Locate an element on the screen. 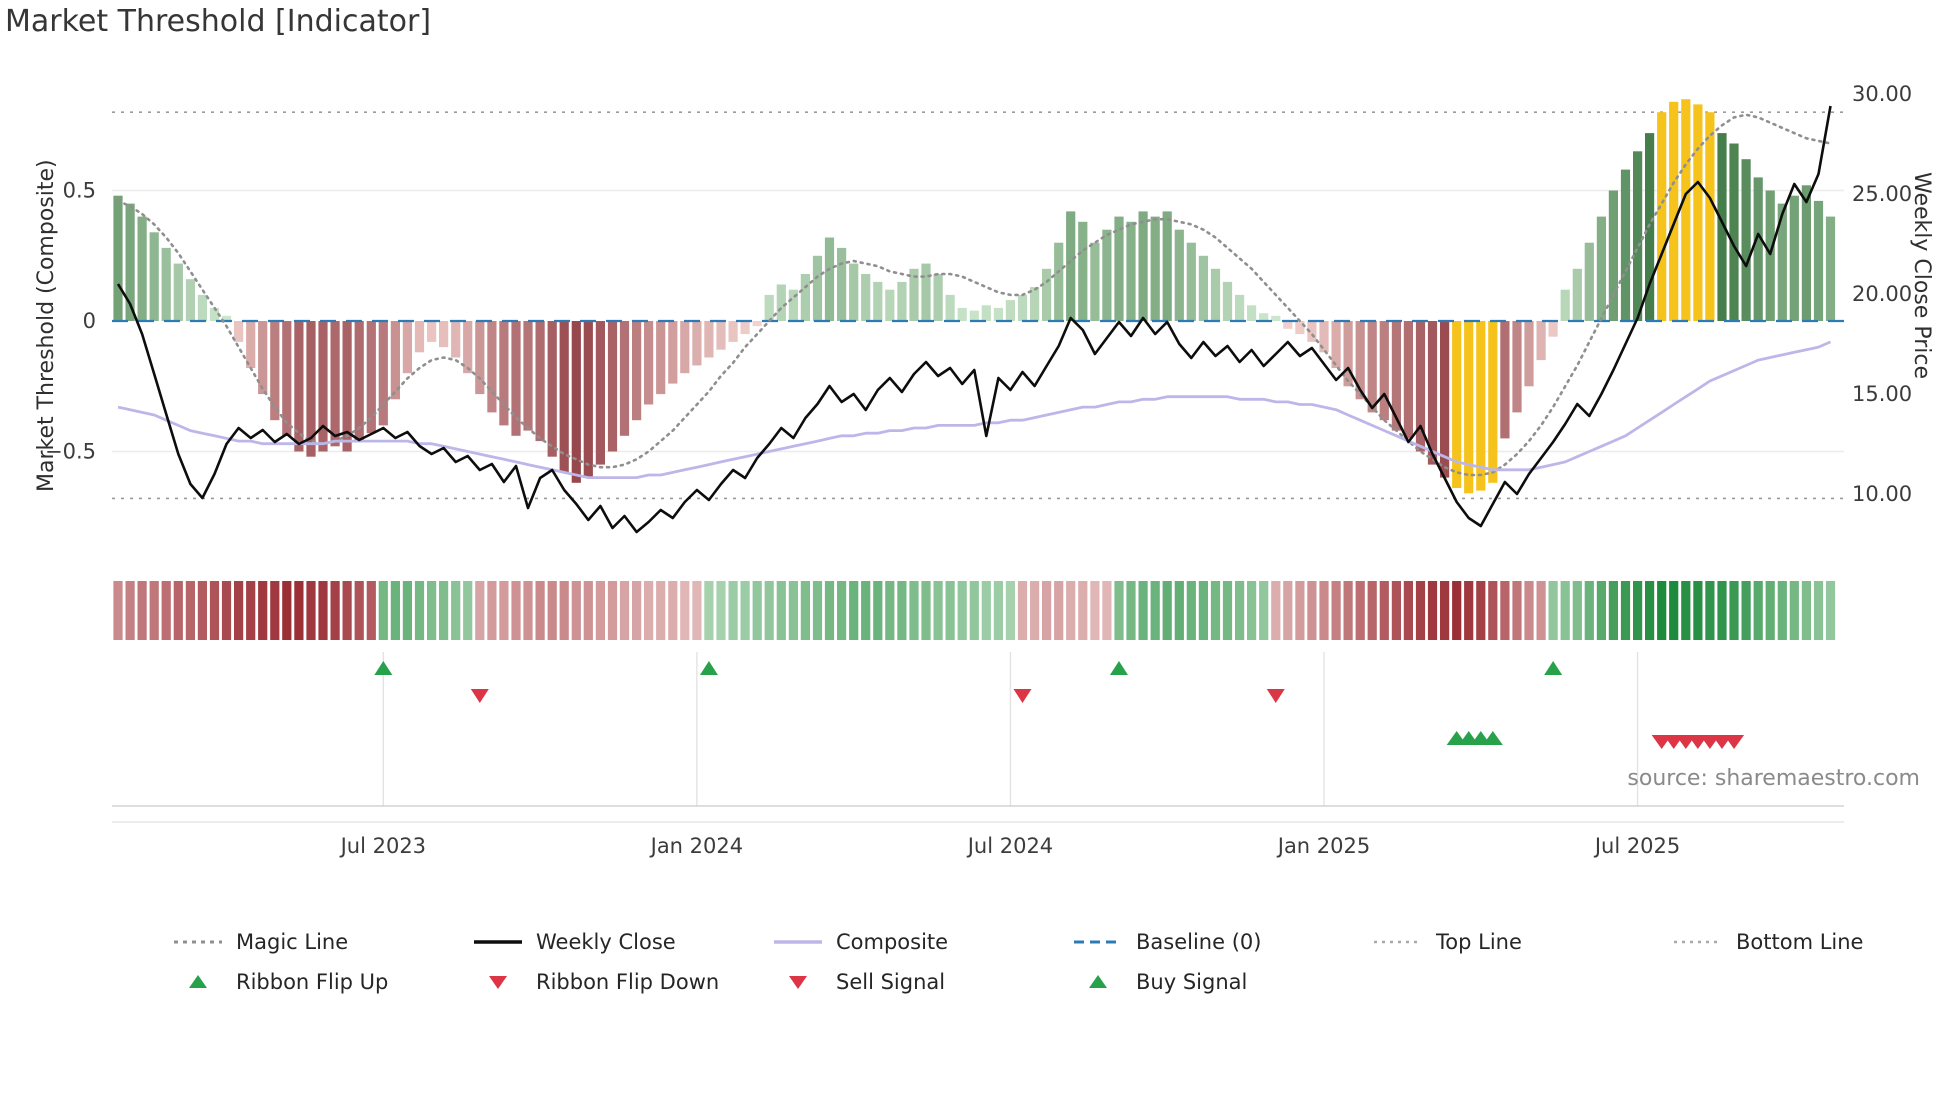 Image resolution: width=1960 pixels, height=1102 pixels. svg-text: 0 is located at coordinates (89, 321).